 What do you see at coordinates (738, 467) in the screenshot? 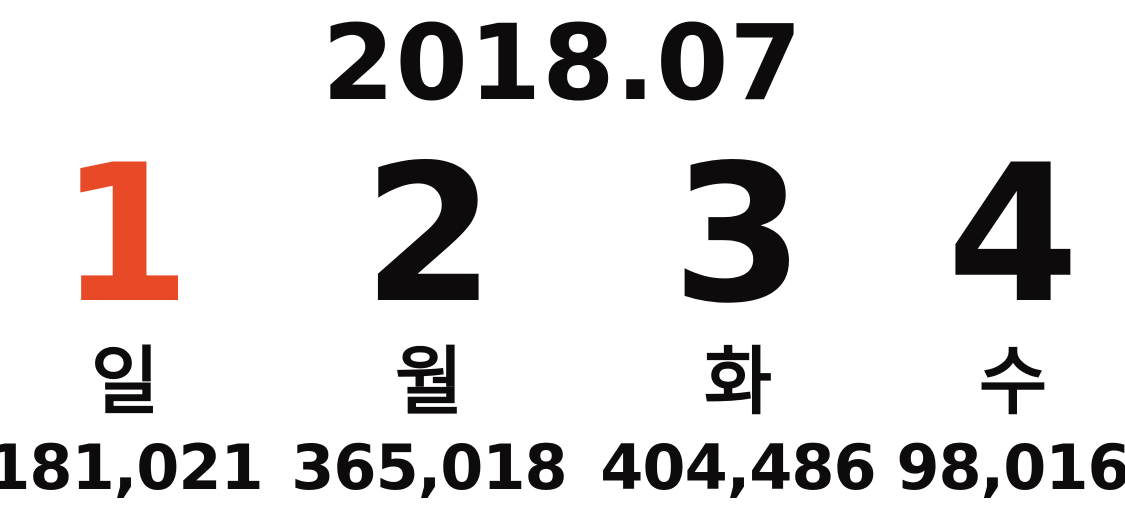
I see `day-count: 404,486` at bounding box center [738, 467].